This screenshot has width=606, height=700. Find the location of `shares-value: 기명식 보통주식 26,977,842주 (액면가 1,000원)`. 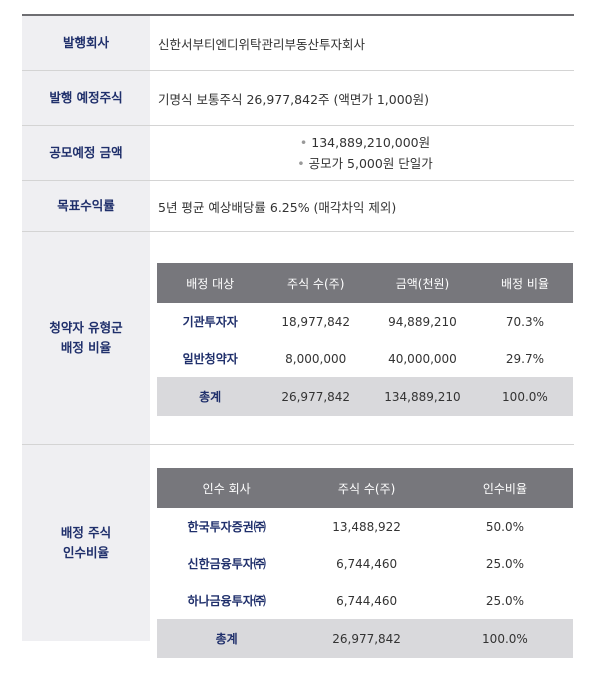

shares-value: 기명식 보통주식 26,977,842주 (액면가 1,000원) is located at coordinates (294, 99).